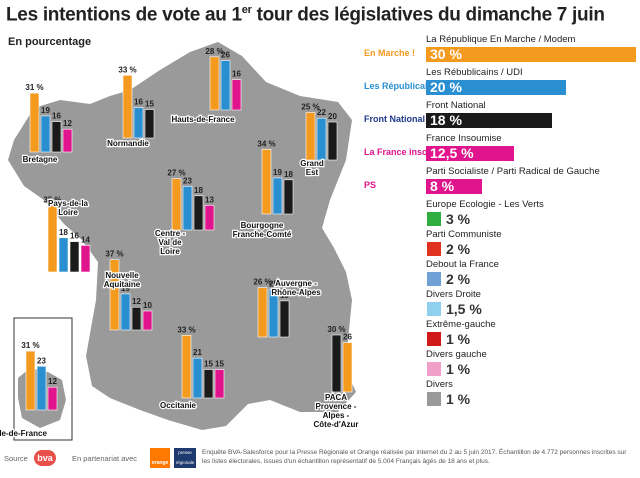 This screenshot has width=640, height=478. I want to click on legend-party-name: Les Rébublicains / UDI, so click(474, 72).